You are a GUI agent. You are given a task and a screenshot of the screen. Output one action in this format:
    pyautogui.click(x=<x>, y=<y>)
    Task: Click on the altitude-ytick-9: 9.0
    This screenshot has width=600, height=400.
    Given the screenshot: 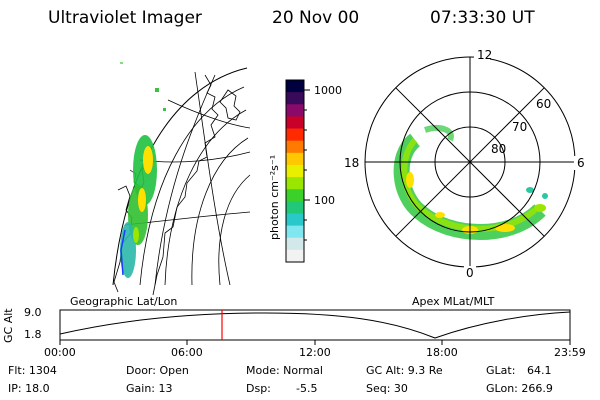 What is the action you would take?
    pyautogui.click(x=33, y=312)
    